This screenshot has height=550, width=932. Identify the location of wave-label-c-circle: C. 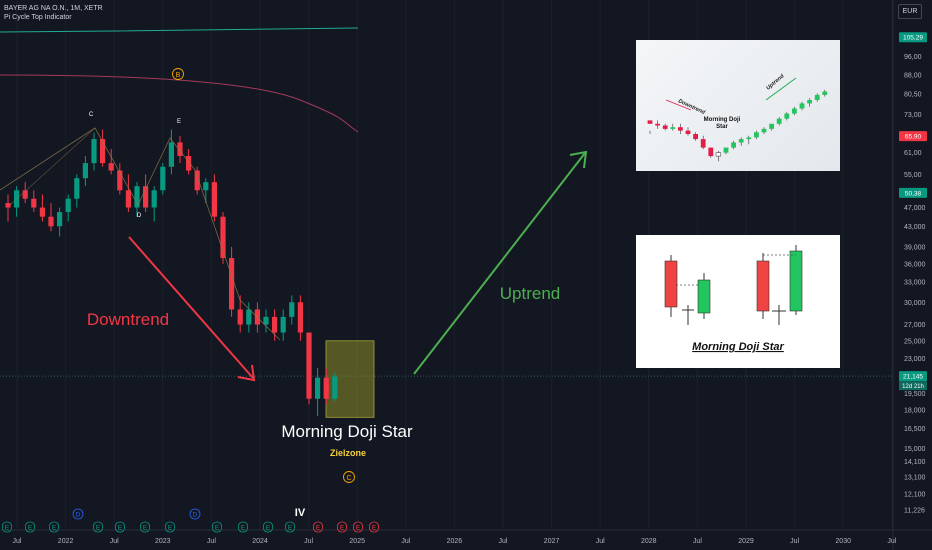
(348, 478).